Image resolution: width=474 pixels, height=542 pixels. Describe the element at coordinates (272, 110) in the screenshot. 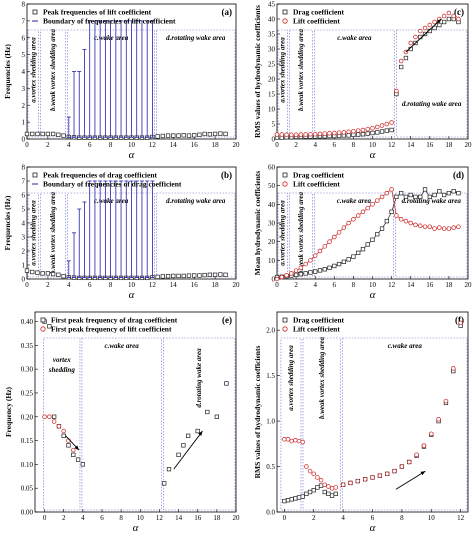

I see `y-tick-label: 10` at that location.